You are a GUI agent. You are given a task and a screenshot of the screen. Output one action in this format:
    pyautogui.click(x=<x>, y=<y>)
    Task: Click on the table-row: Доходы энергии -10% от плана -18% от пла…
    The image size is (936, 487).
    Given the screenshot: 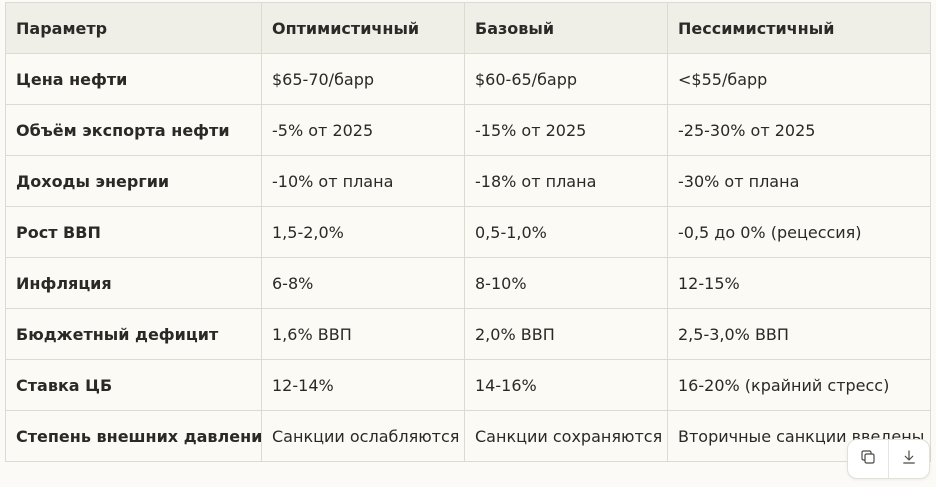 What is the action you would take?
    pyautogui.click(x=468, y=181)
    